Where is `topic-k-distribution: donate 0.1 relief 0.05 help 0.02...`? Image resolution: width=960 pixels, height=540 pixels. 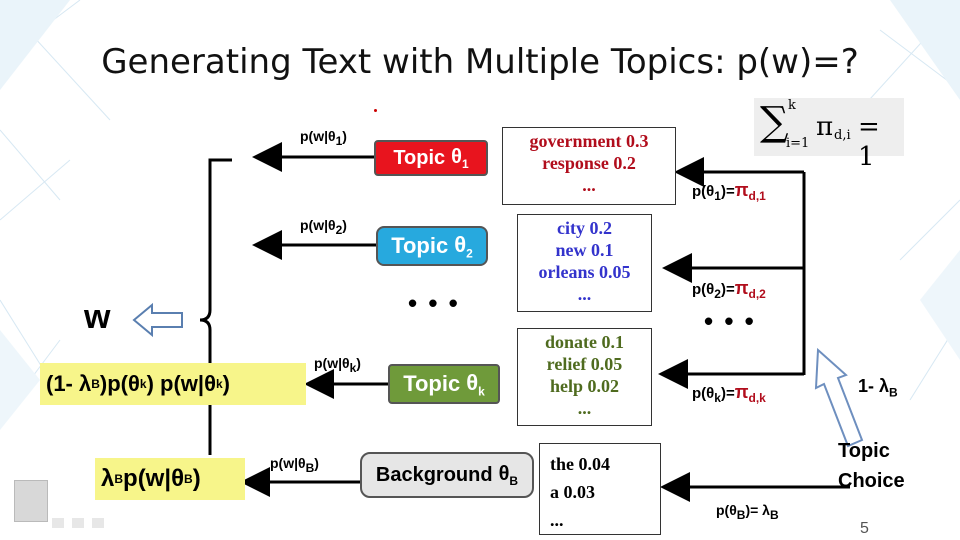
topic-k-distribution: donate 0.1 relief 0.05 help 0.02... is located at coordinates (584, 377).